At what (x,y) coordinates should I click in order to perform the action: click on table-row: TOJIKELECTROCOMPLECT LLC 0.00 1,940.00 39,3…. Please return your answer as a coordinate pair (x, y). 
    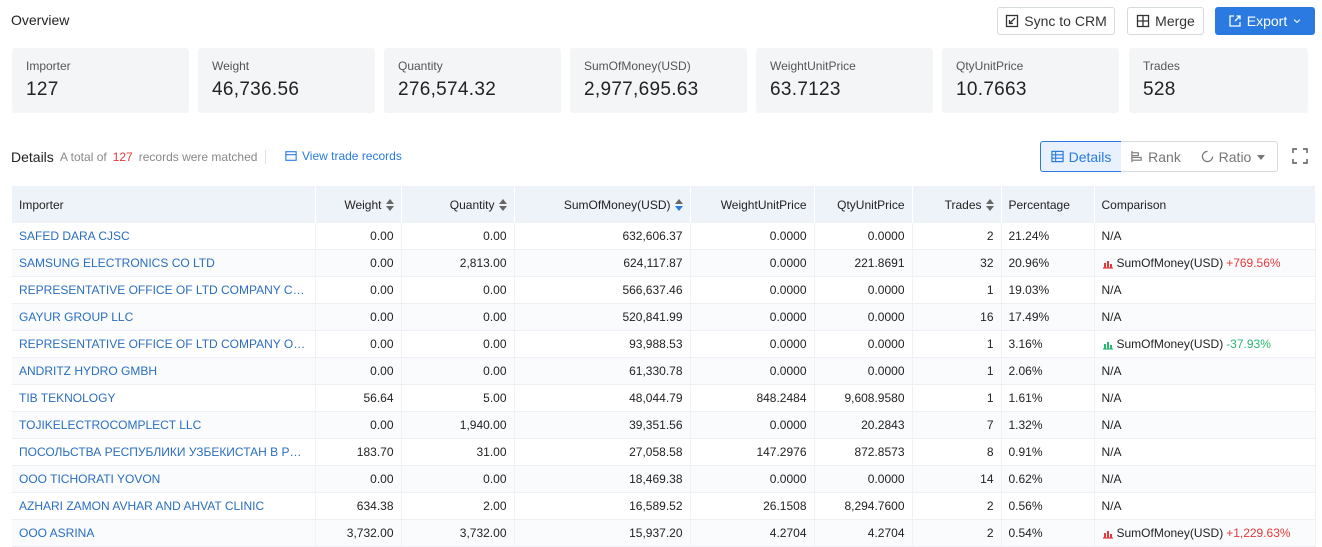
    Looking at the image, I should click on (664, 425).